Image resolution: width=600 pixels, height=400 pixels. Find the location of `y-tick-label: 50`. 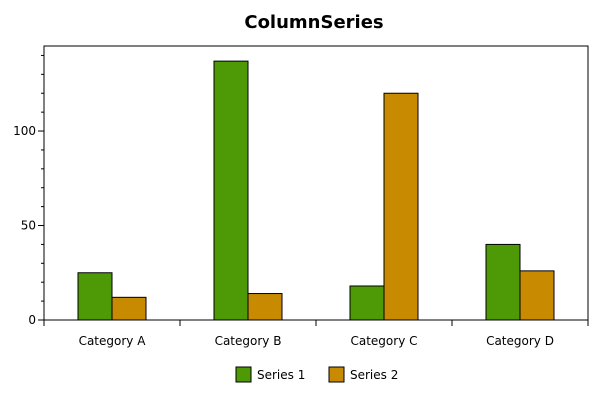

y-tick-label: 50 is located at coordinates (28, 226).